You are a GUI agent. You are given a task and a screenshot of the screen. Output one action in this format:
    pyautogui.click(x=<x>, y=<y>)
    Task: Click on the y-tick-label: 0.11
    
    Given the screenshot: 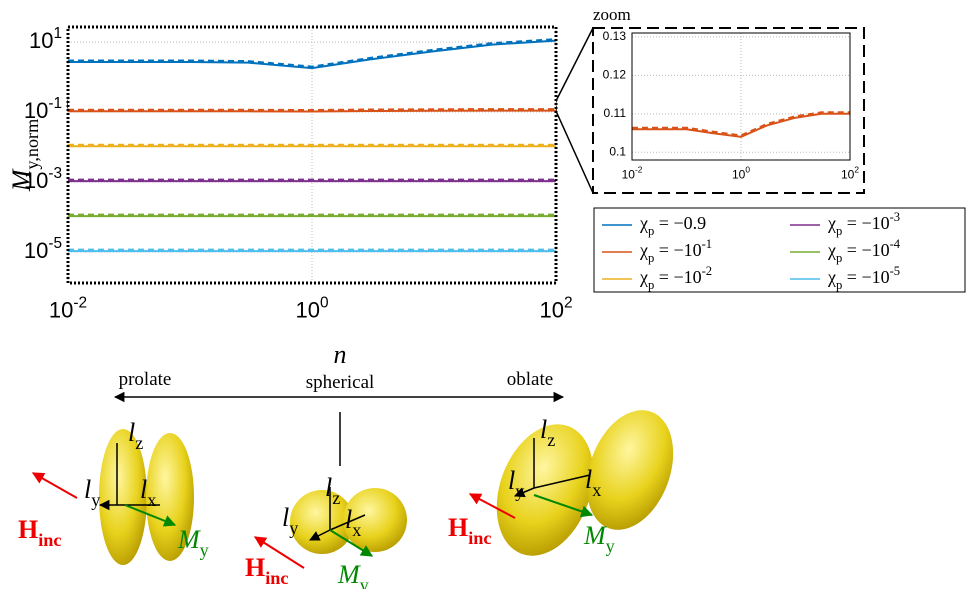 What is the action you would take?
    pyautogui.click(x=615, y=113)
    